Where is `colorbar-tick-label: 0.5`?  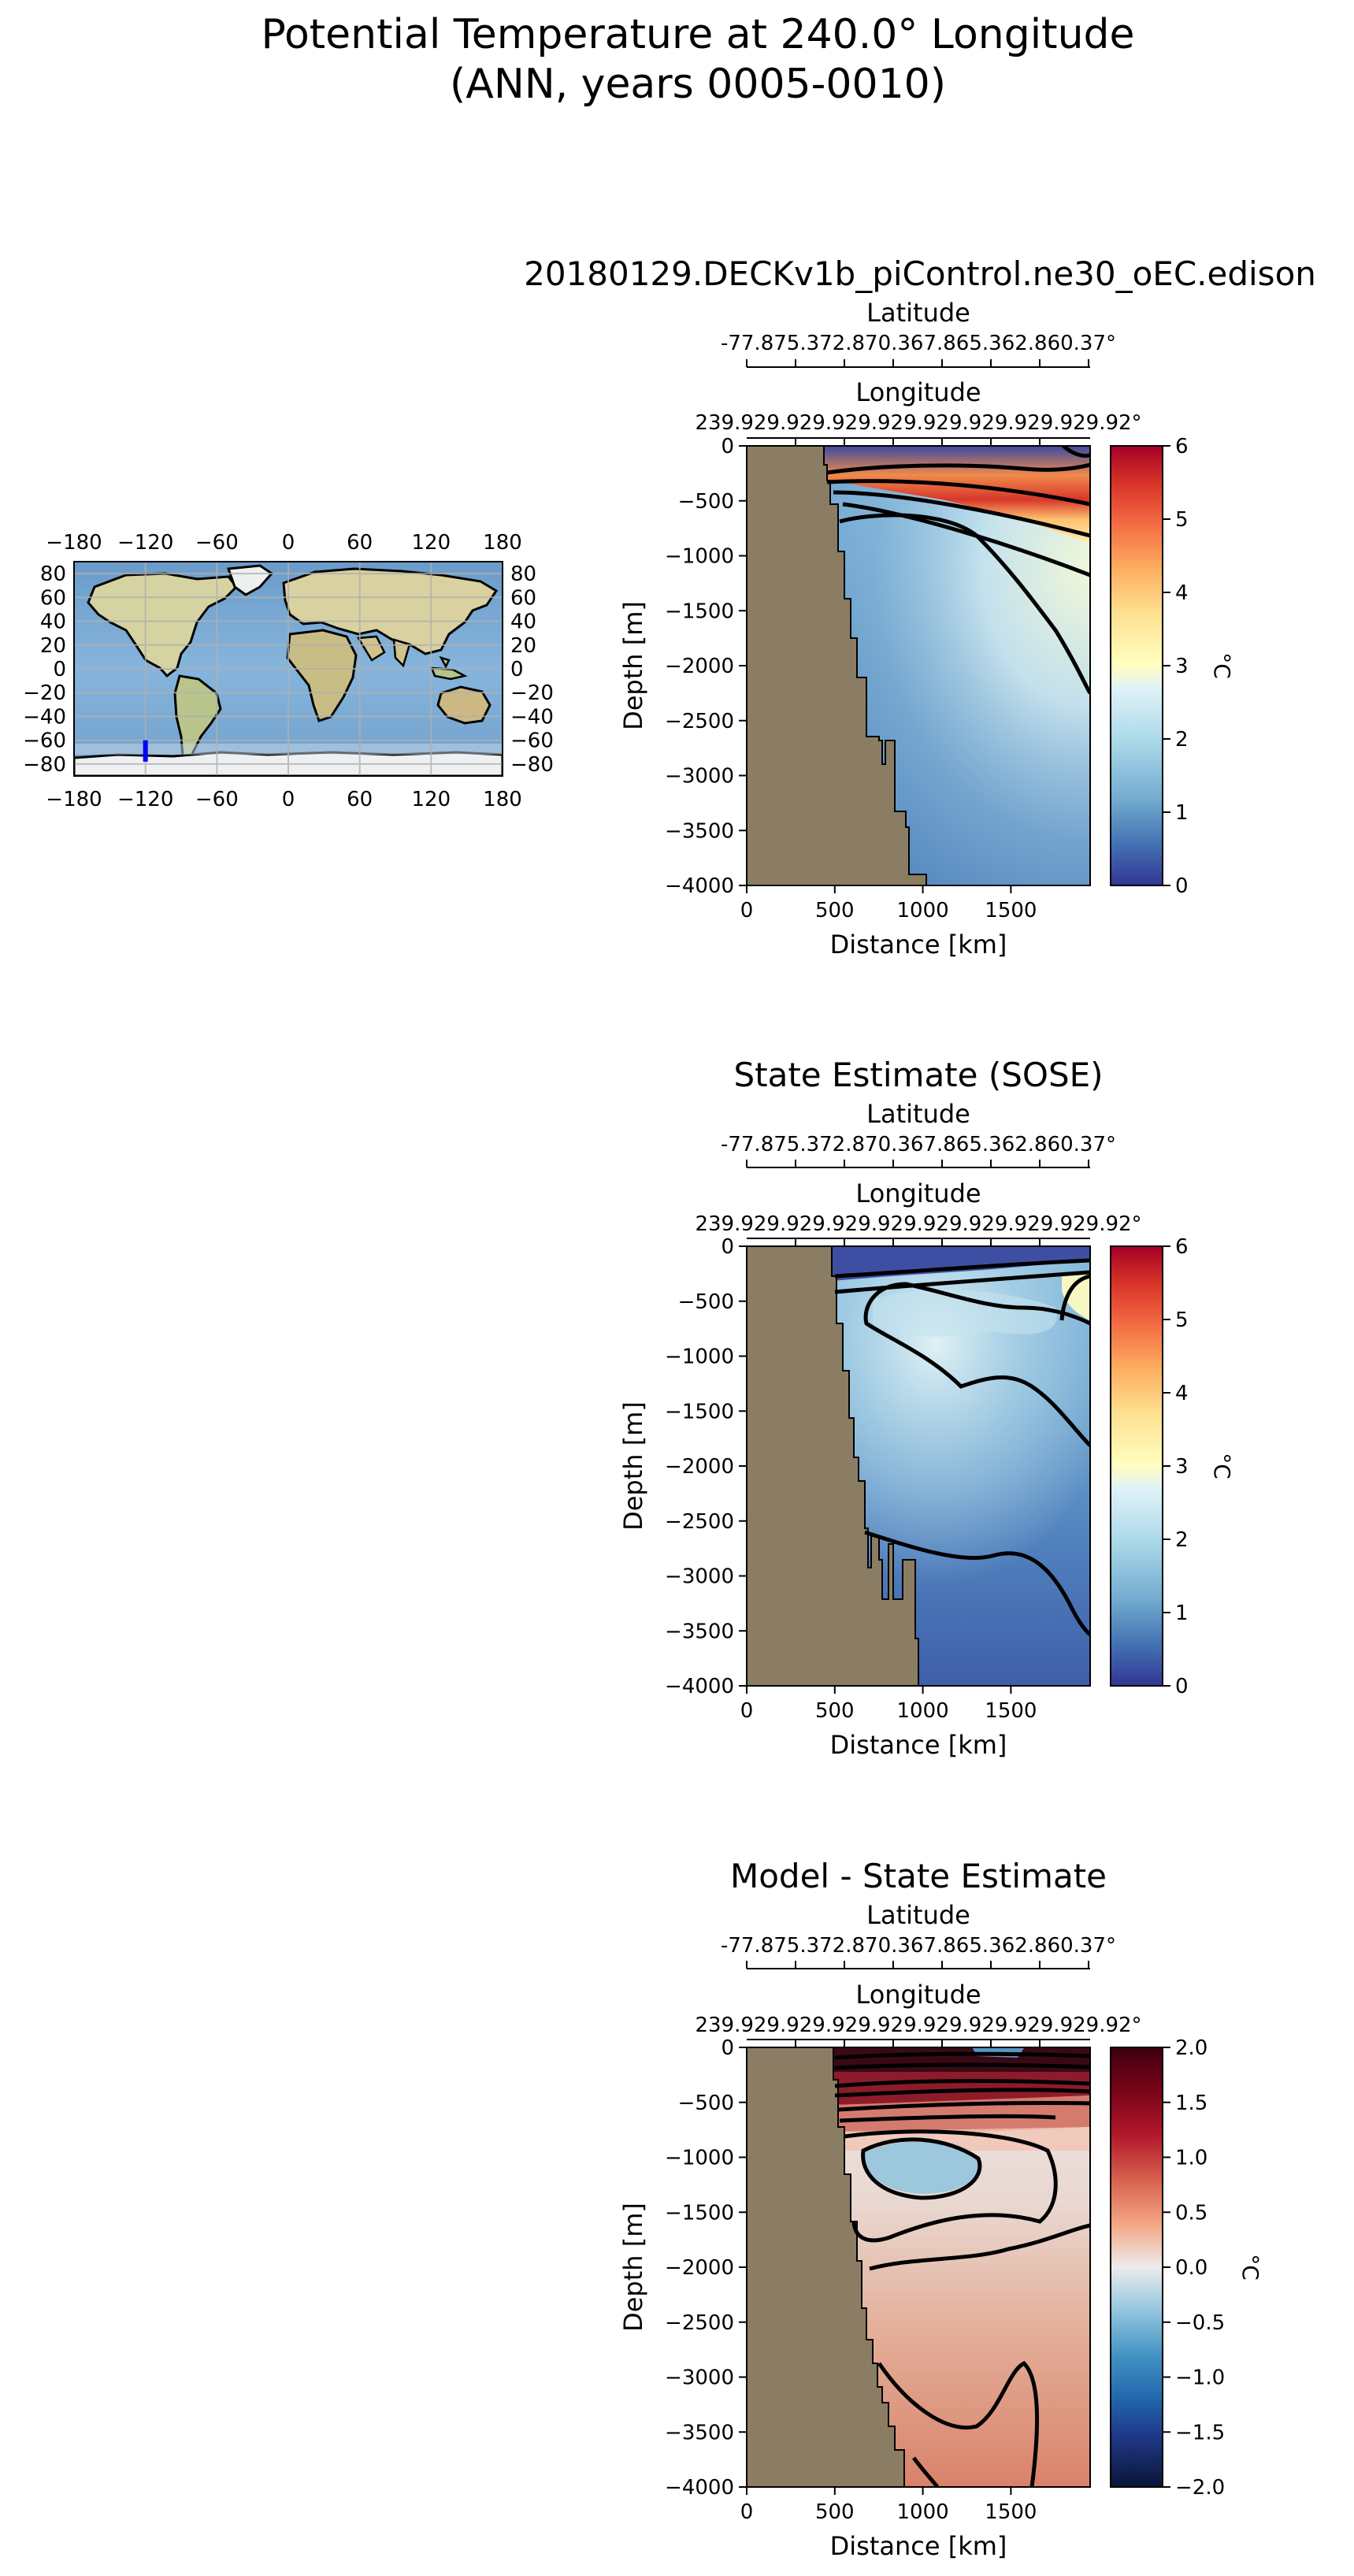
colorbar-tick-label: 0.5 is located at coordinates (1191, 2213).